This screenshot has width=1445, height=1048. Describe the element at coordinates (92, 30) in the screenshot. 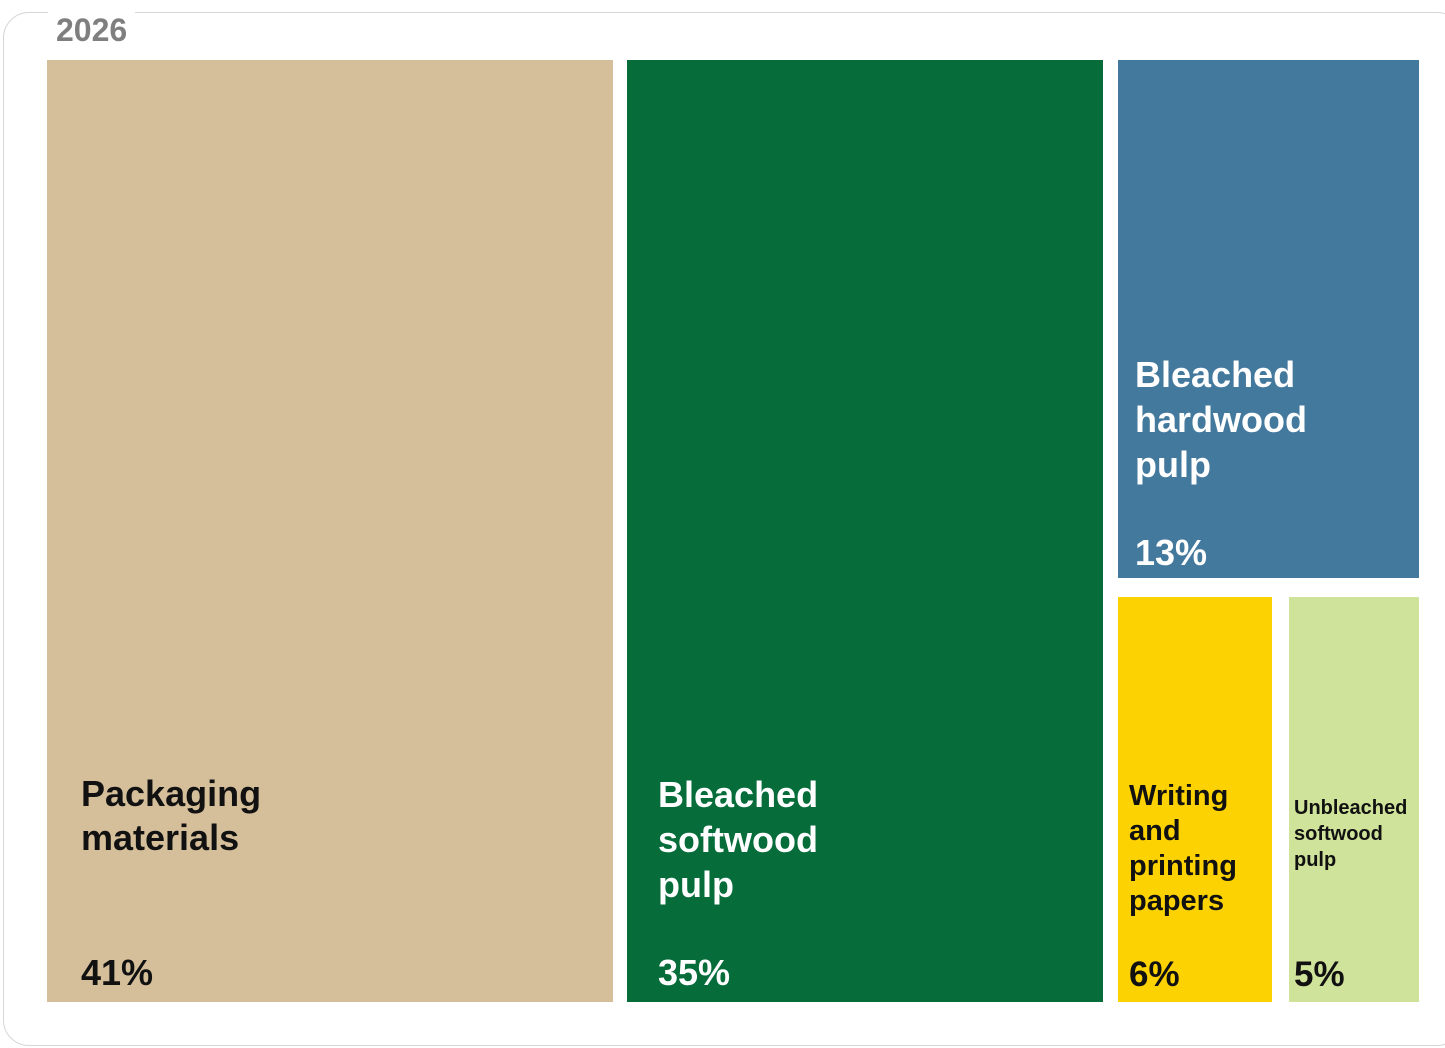

I see `chart-title: 2026` at that location.